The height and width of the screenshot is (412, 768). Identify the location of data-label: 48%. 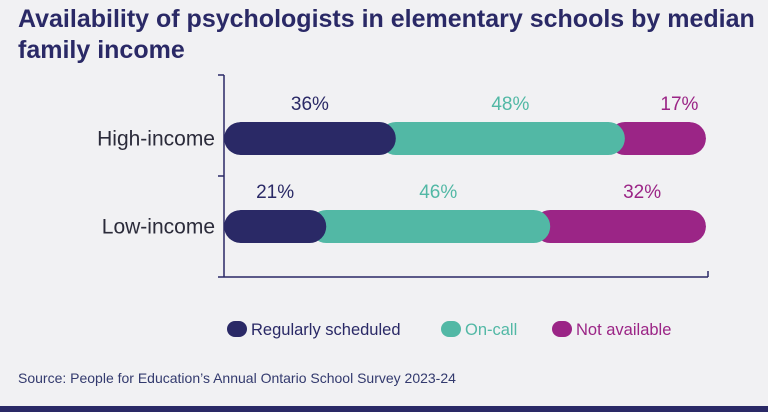
(510, 104).